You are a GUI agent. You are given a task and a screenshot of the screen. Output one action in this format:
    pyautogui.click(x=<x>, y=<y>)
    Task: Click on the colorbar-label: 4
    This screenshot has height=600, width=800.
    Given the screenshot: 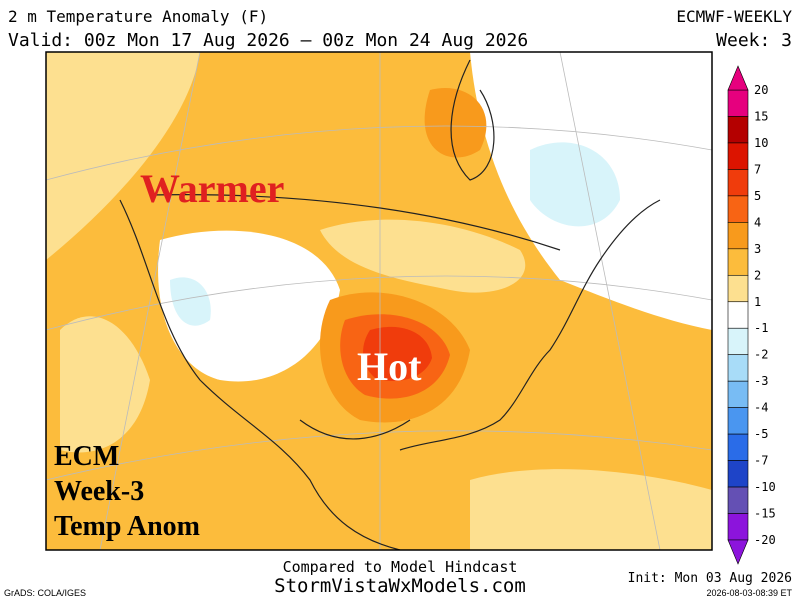 What is the action you would take?
    pyautogui.click(x=757, y=222)
    